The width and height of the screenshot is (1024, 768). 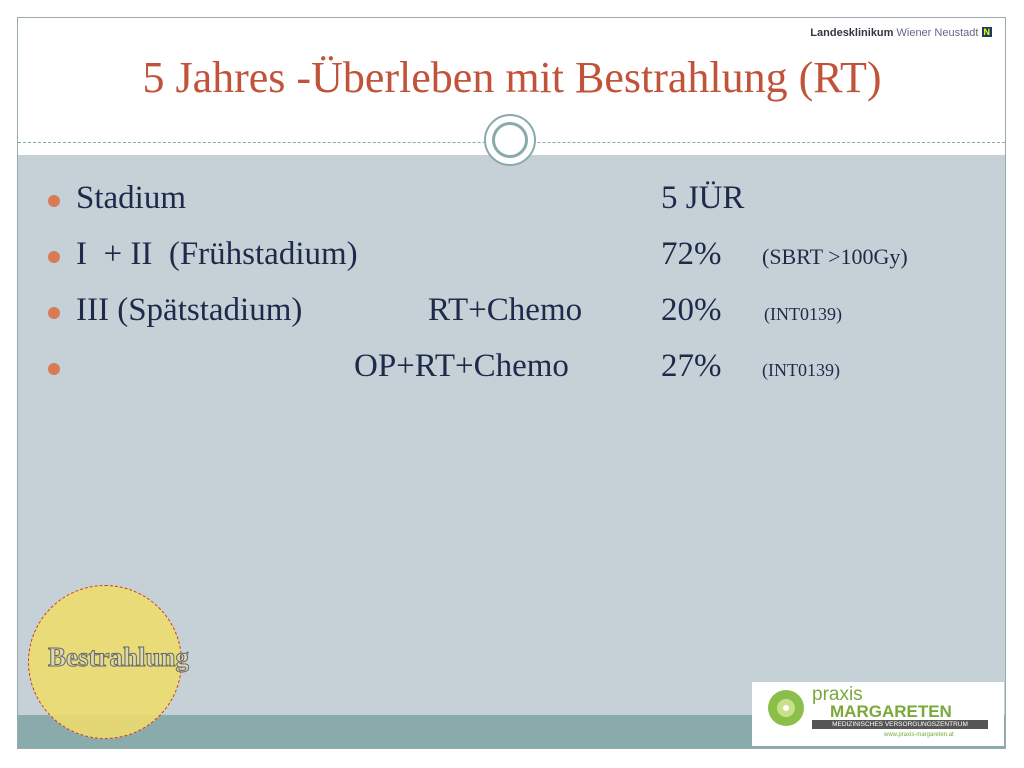 What do you see at coordinates (835, 256) in the screenshot?
I see `note: (SBRT >100Gy)` at bounding box center [835, 256].